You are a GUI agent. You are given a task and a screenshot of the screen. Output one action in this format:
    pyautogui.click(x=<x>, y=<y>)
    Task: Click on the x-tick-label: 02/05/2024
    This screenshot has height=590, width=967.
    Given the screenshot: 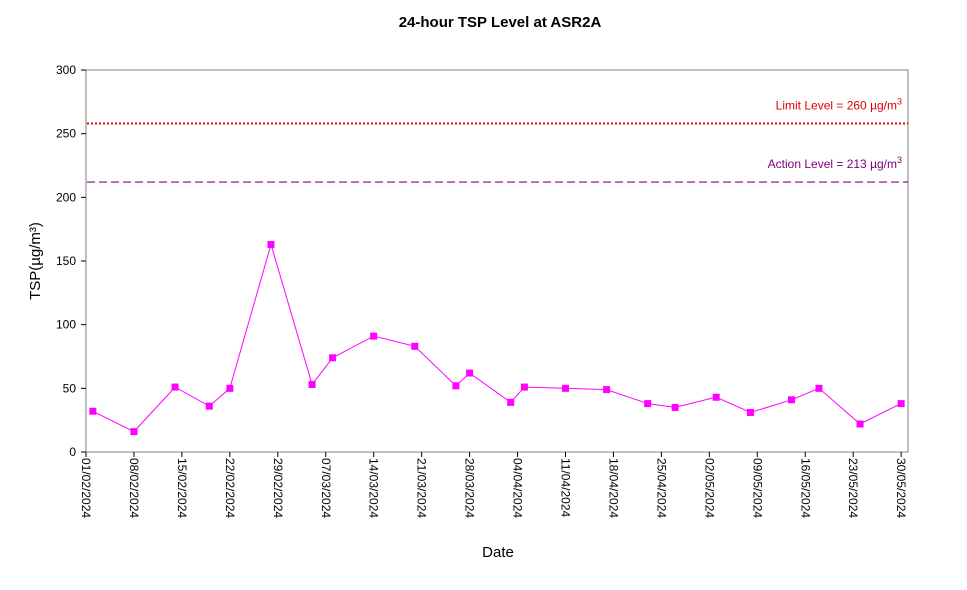 What is the action you would take?
    pyautogui.click(x=709, y=488)
    